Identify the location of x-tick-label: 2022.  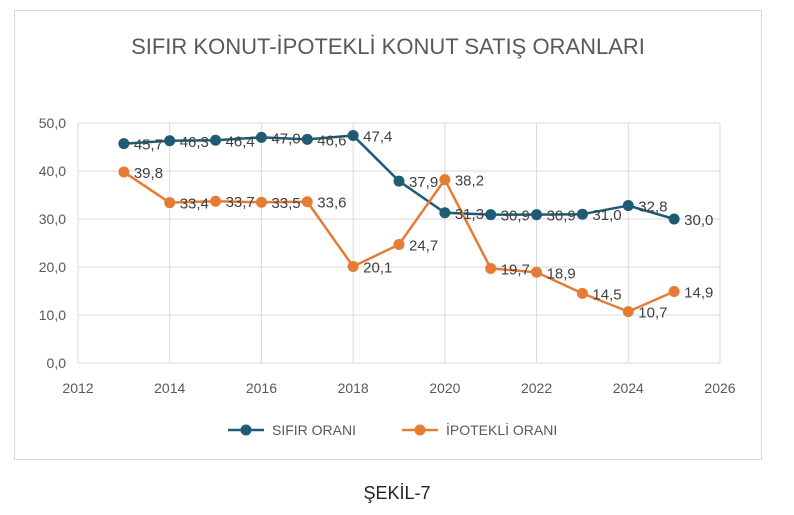
(536, 388).